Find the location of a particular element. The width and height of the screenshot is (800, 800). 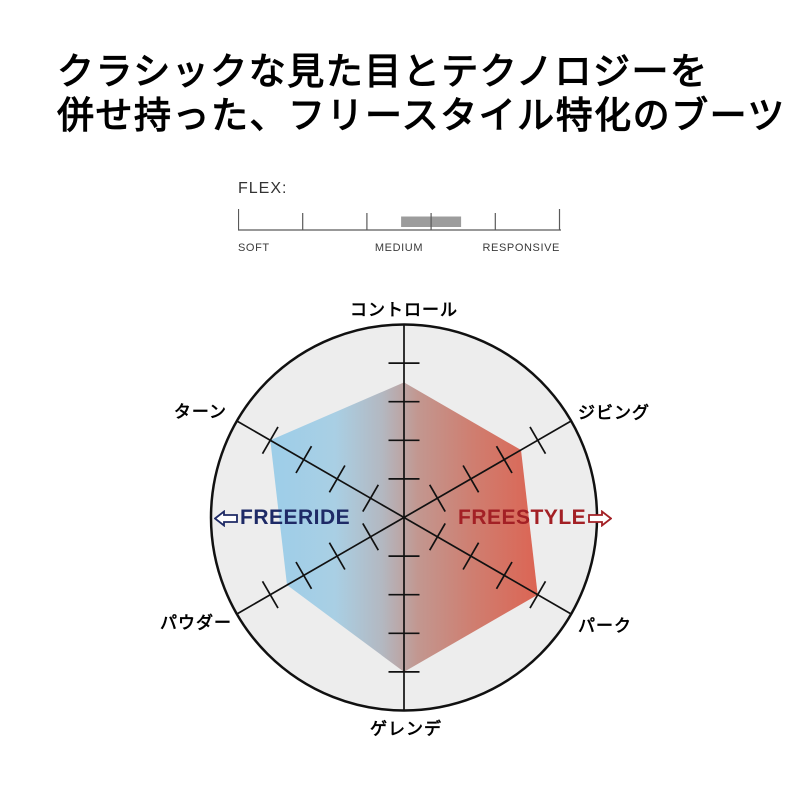

headline-line1: クラシックな見た目とテクノロジーを is located at coordinates (383, 71).